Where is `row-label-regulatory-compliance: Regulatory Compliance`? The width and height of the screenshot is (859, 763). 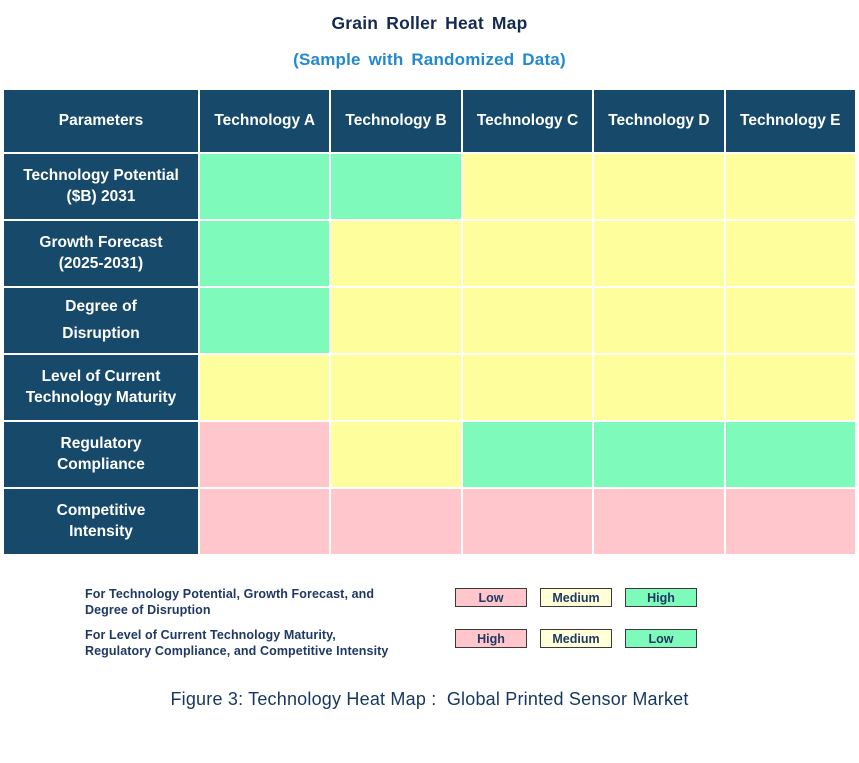 row-label-regulatory-compliance: Regulatory Compliance is located at coordinates (101, 454).